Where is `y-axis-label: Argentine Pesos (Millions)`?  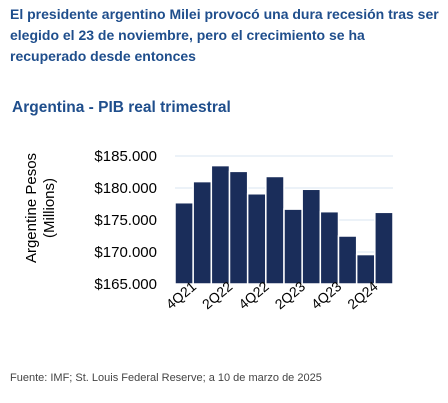 y-axis-label: Argentine Pesos (Millions) is located at coordinates (40, 208).